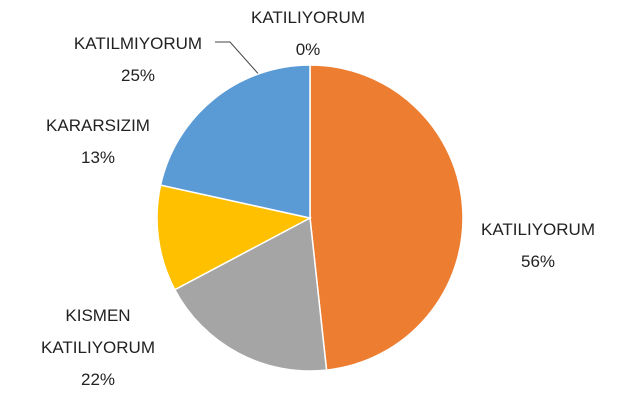 The height and width of the screenshot is (400, 625). I want to click on data-label: KATILIYORUM 0%, so click(308, 34).